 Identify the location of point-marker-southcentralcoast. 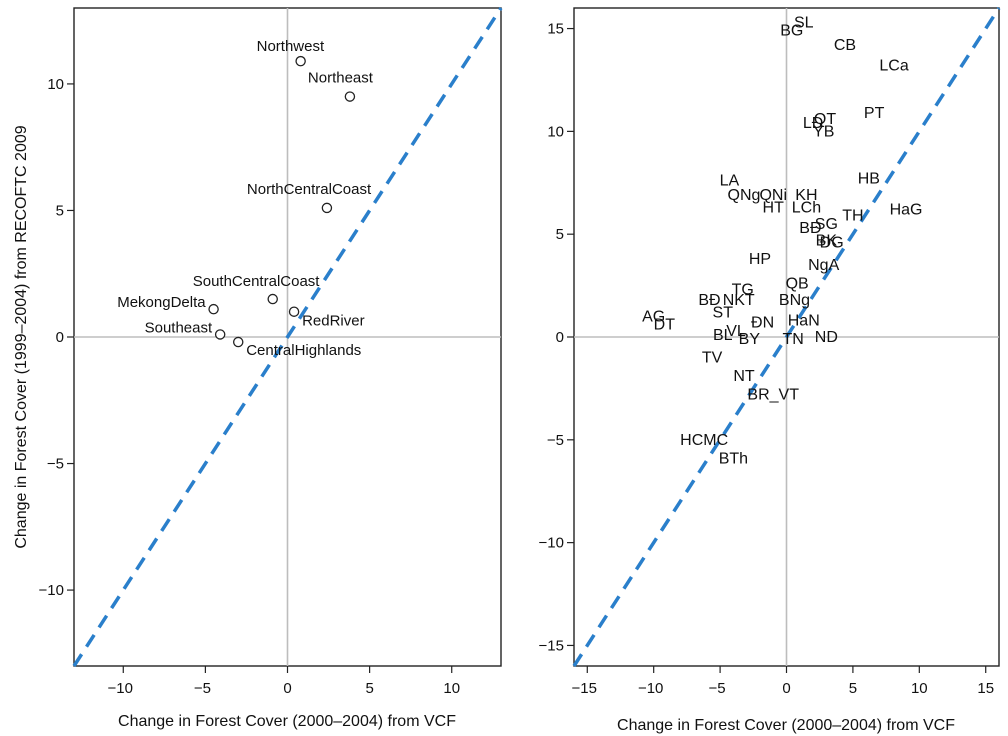
(272, 299).